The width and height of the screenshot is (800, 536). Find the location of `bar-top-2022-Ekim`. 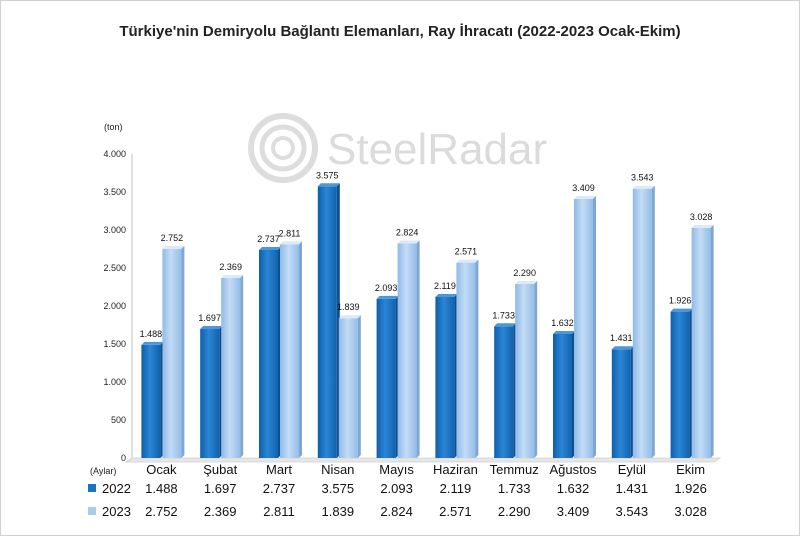

bar-top-2022-Ekim is located at coordinates (681, 310).